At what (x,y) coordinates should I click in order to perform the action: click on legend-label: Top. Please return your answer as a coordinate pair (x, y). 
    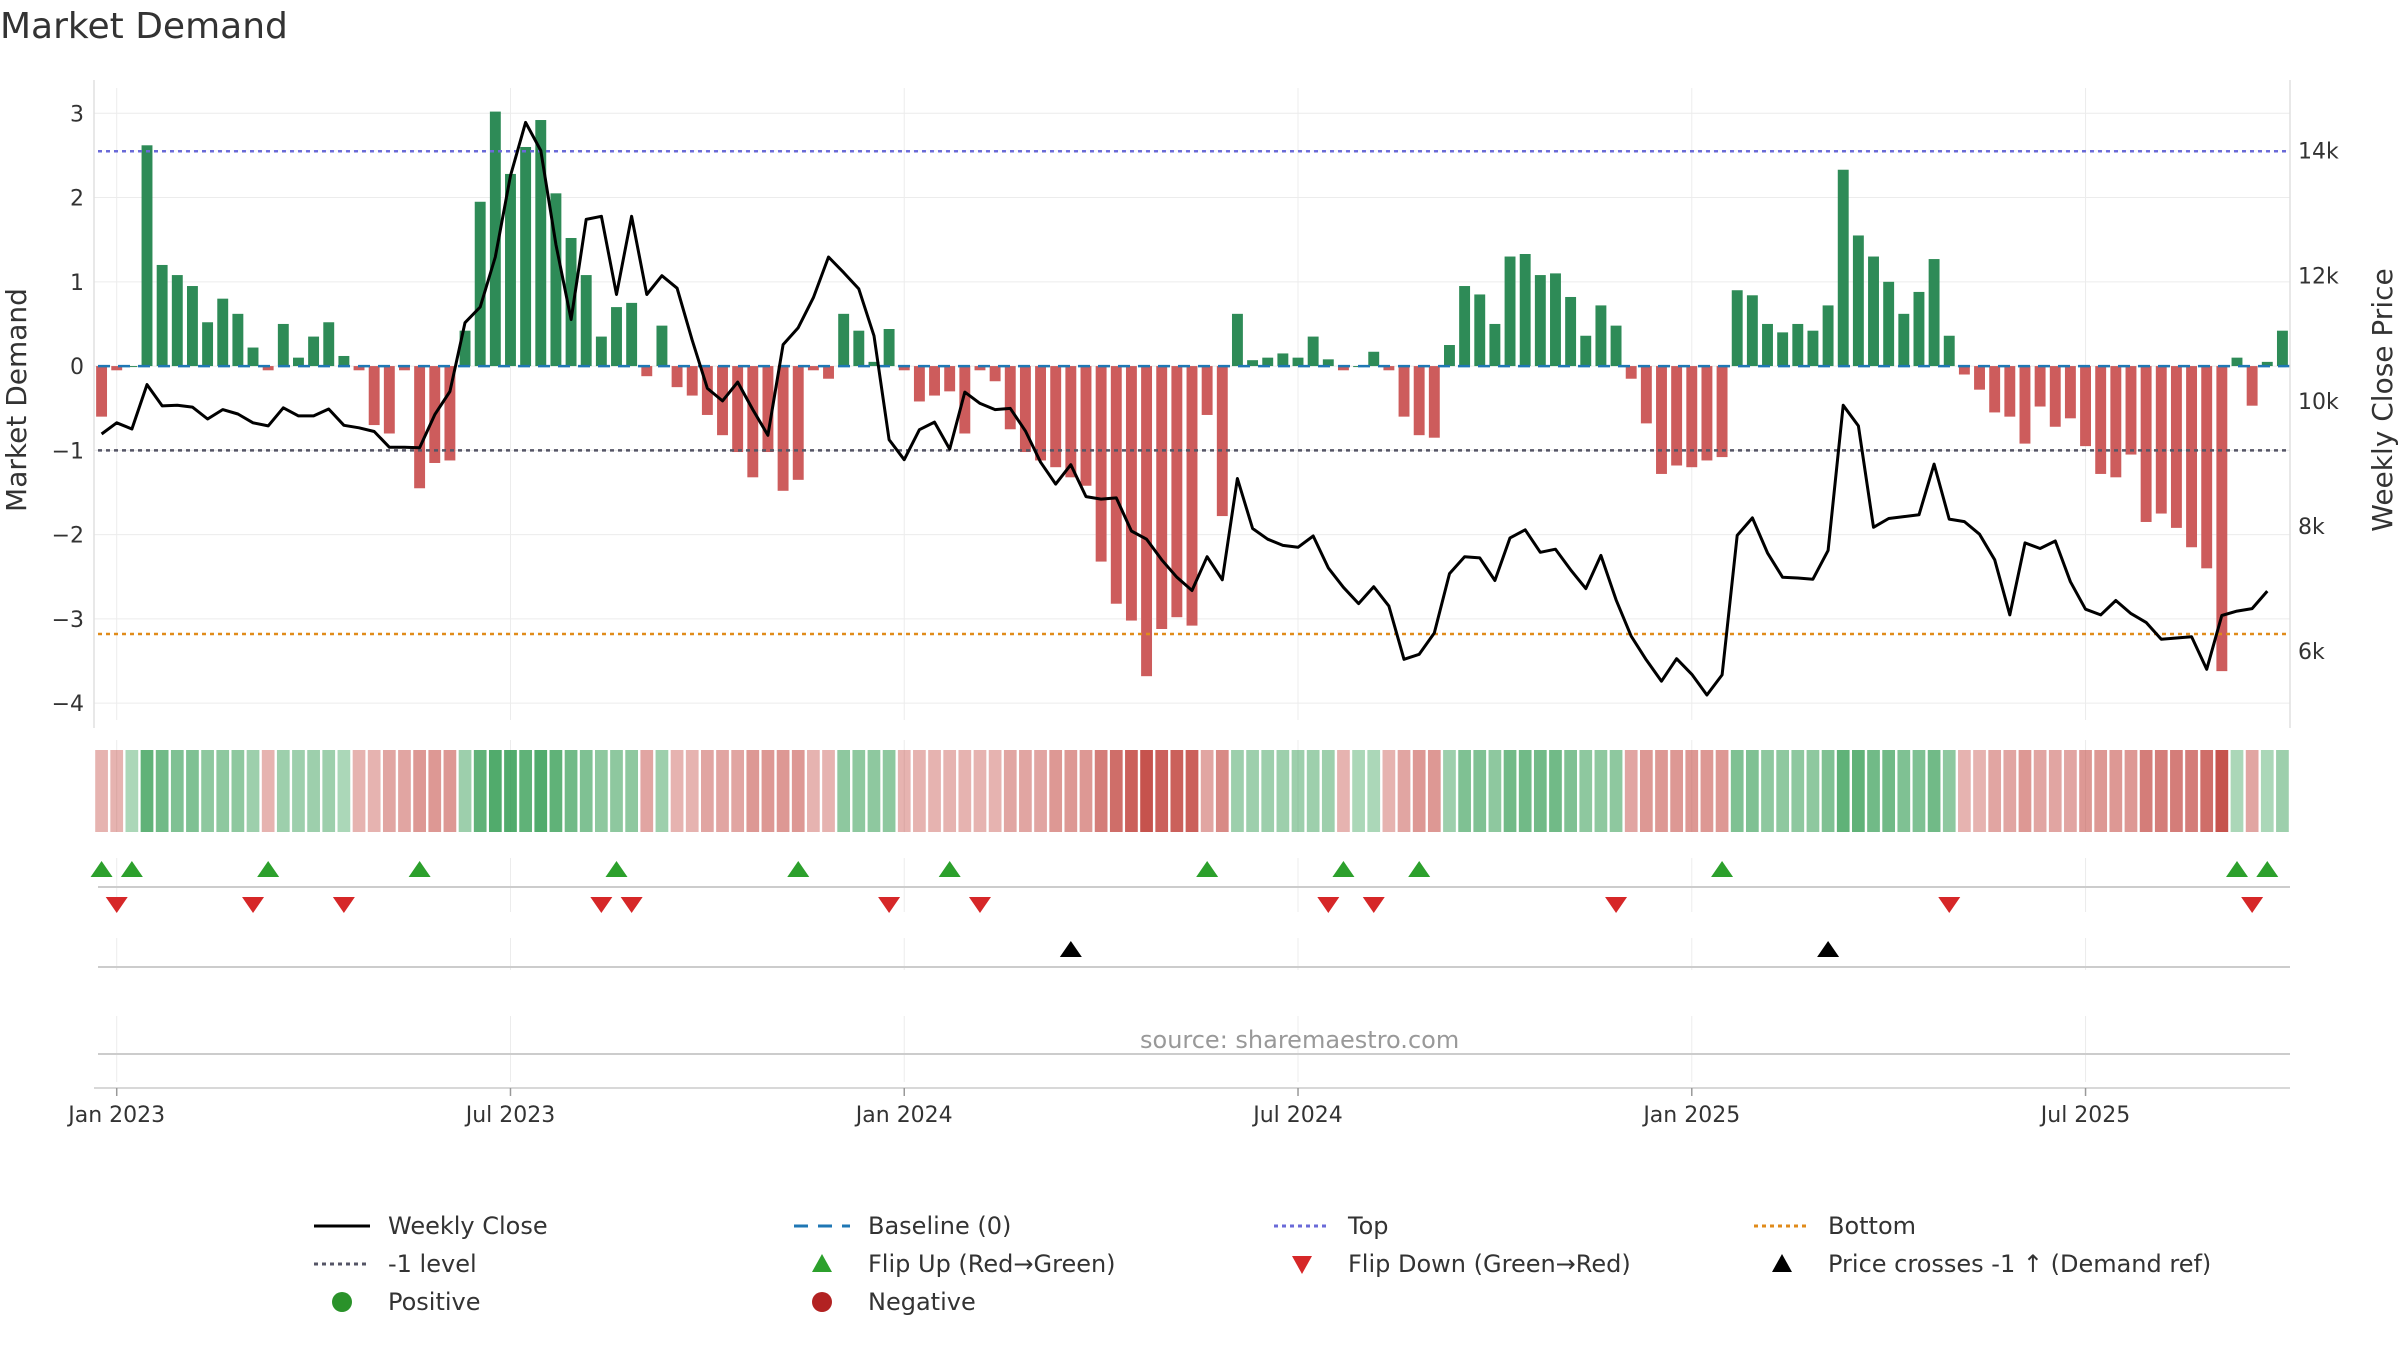
    Looking at the image, I should click on (1368, 1226).